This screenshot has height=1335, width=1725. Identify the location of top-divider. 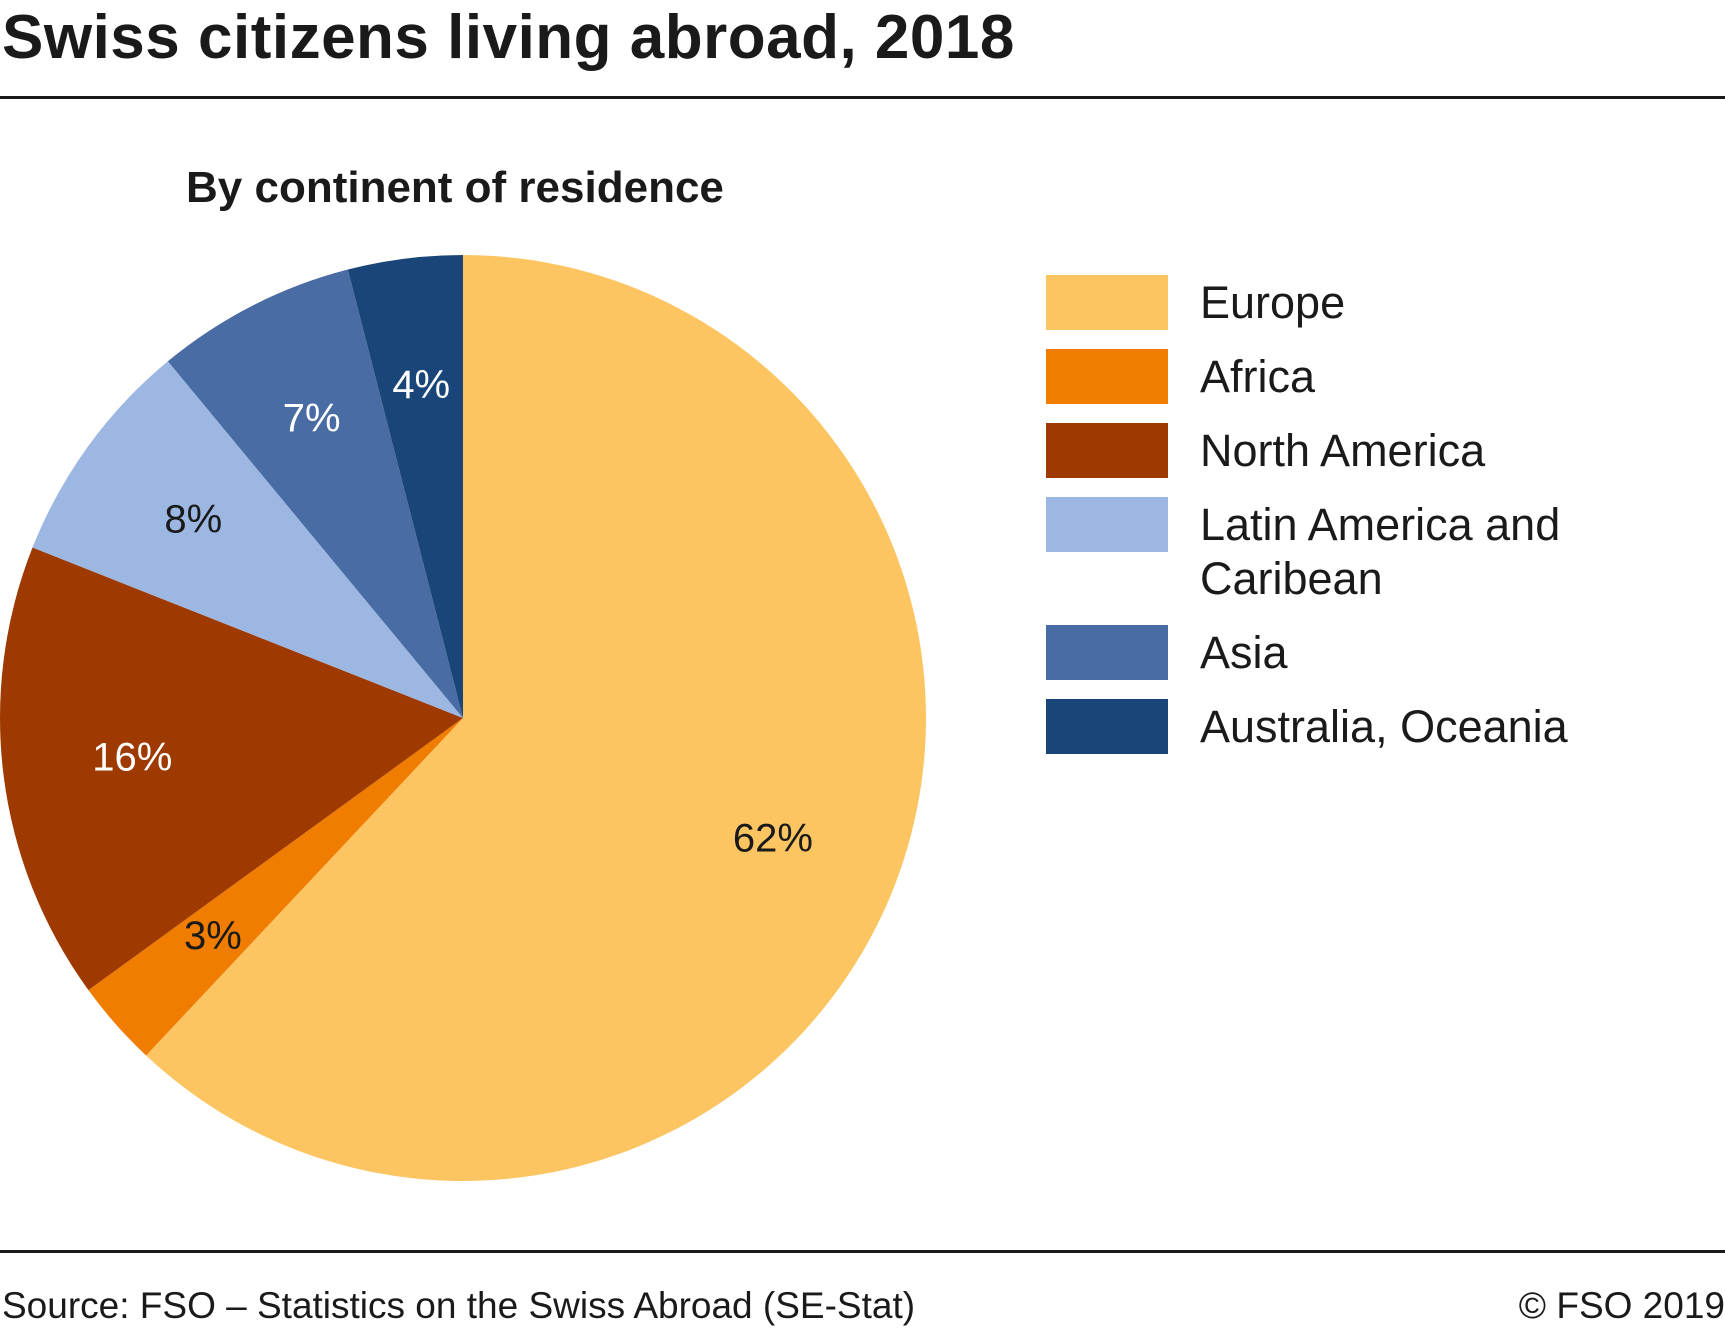
(862, 97).